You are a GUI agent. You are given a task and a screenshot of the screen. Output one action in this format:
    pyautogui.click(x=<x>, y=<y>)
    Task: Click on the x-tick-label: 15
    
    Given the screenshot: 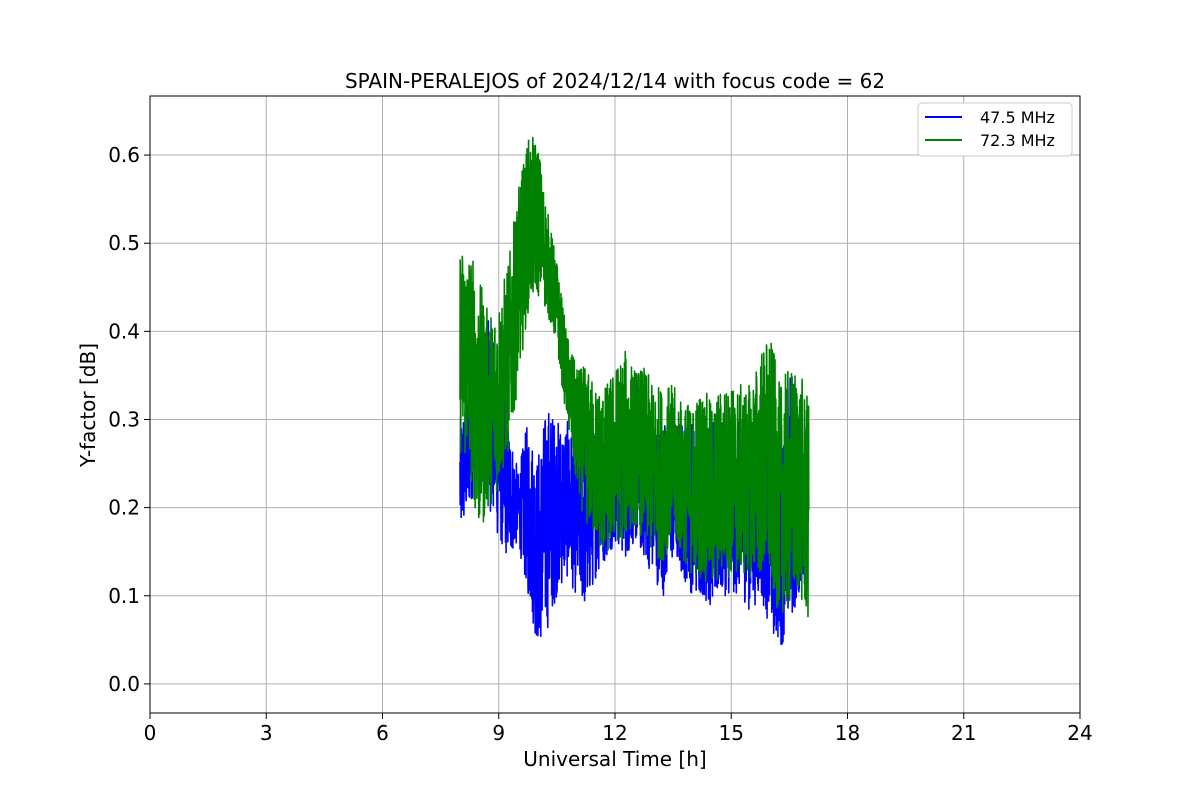 What is the action you would take?
    pyautogui.click(x=731, y=733)
    